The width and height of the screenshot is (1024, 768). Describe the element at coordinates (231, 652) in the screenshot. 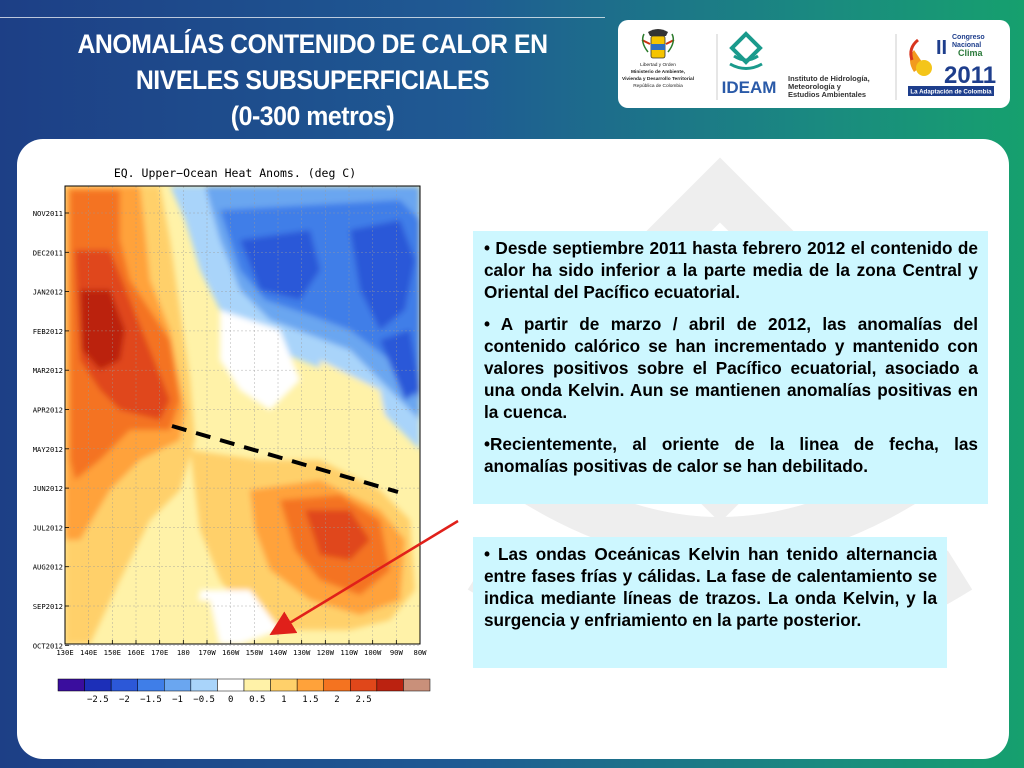

I see `x-tick-label: 160W` at that location.